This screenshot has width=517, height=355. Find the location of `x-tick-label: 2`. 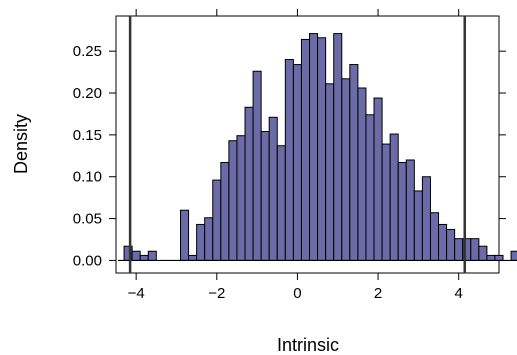

x-tick-label: 2 is located at coordinates (378, 293).